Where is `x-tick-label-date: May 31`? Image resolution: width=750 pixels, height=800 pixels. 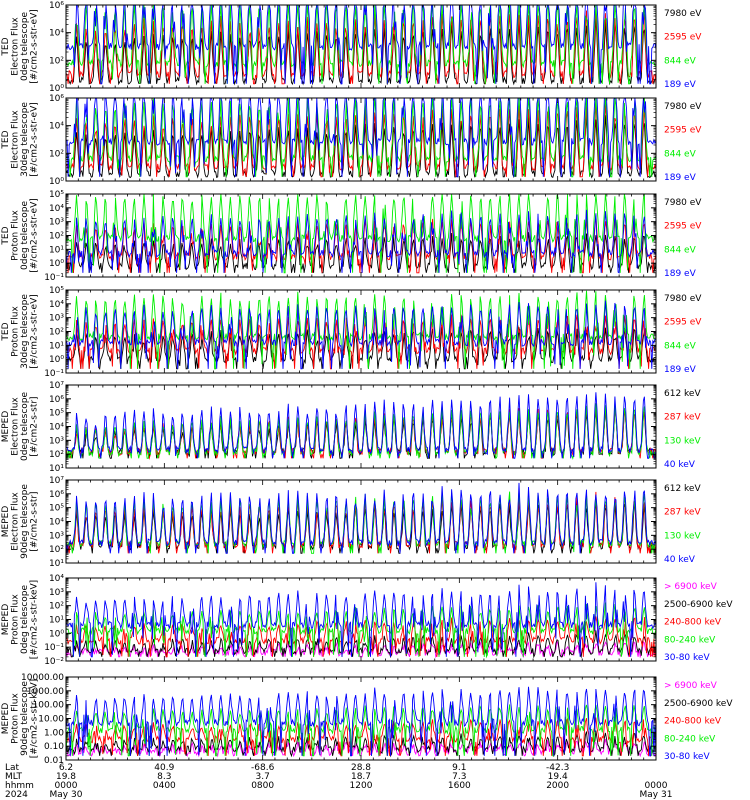
x-tick-label-date: May 31 is located at coordinates (656, 795).